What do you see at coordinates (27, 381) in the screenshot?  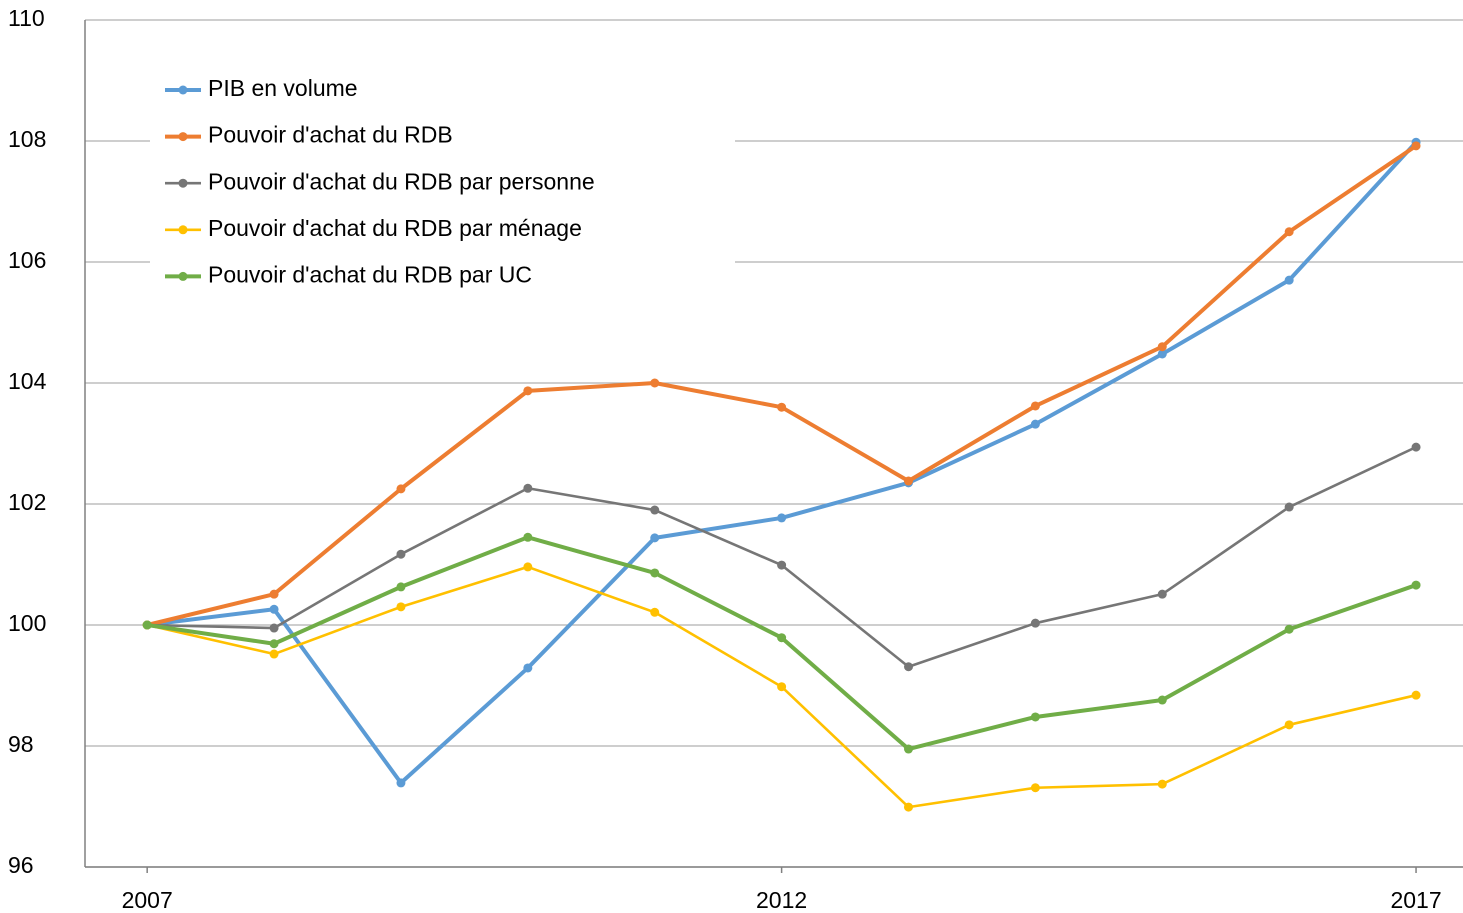 I see `y-tick-label: 104` at bounding box center [27, 381].